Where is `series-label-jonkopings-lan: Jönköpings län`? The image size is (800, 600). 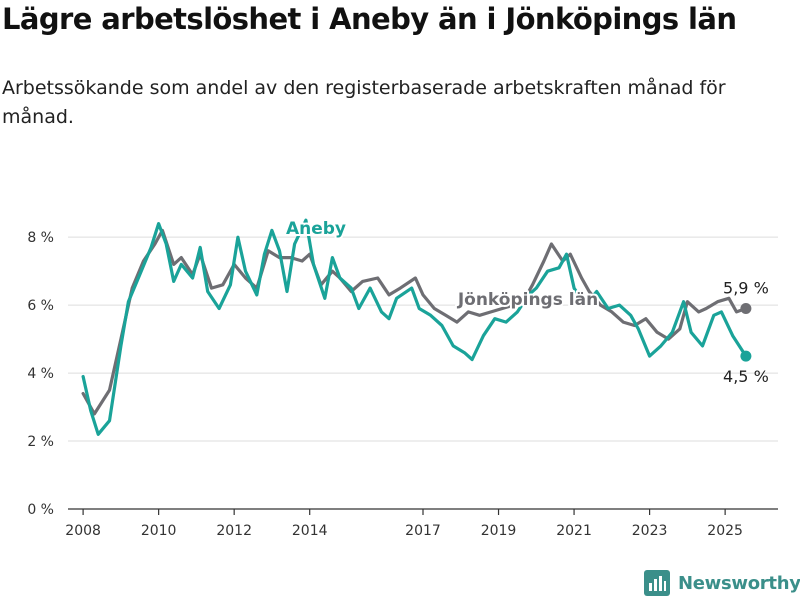 series-label-jonkopings-lan: Jönköpings län is located at coordinates (527, 300).